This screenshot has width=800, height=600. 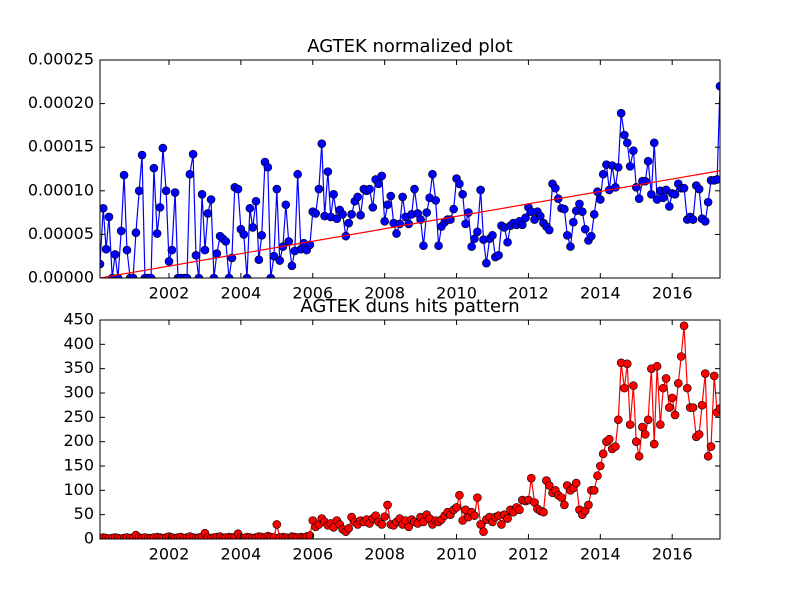 What do you see at coordinates (528, 293) in the screenshot?
I see `x-tick-label: 2012` at bounding box center [528, 293].